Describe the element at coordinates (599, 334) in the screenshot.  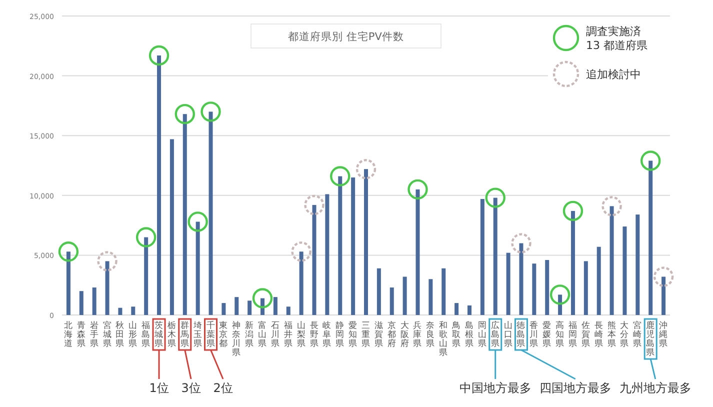
I see `x-tick-label: 長崎県` at that location.